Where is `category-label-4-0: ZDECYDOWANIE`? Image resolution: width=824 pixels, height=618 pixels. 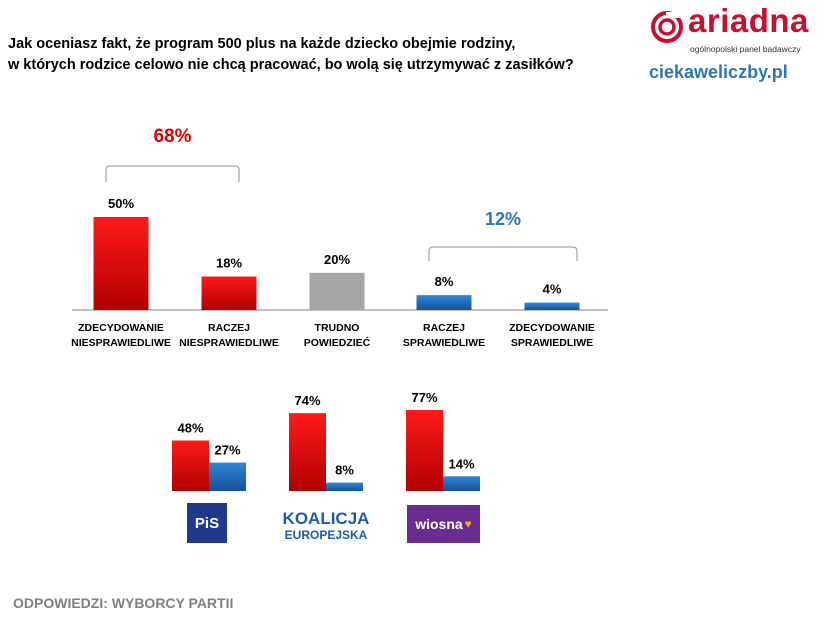 category-label-4-0: ZDECYDOWANIE is located at coordinates (552, 328).